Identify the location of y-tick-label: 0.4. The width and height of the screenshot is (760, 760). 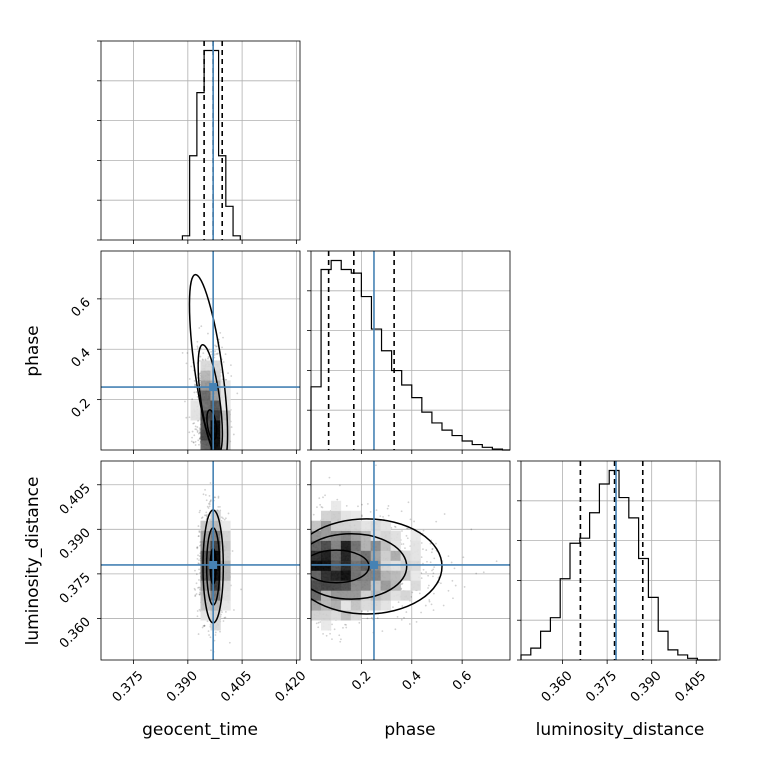
(81, 357).